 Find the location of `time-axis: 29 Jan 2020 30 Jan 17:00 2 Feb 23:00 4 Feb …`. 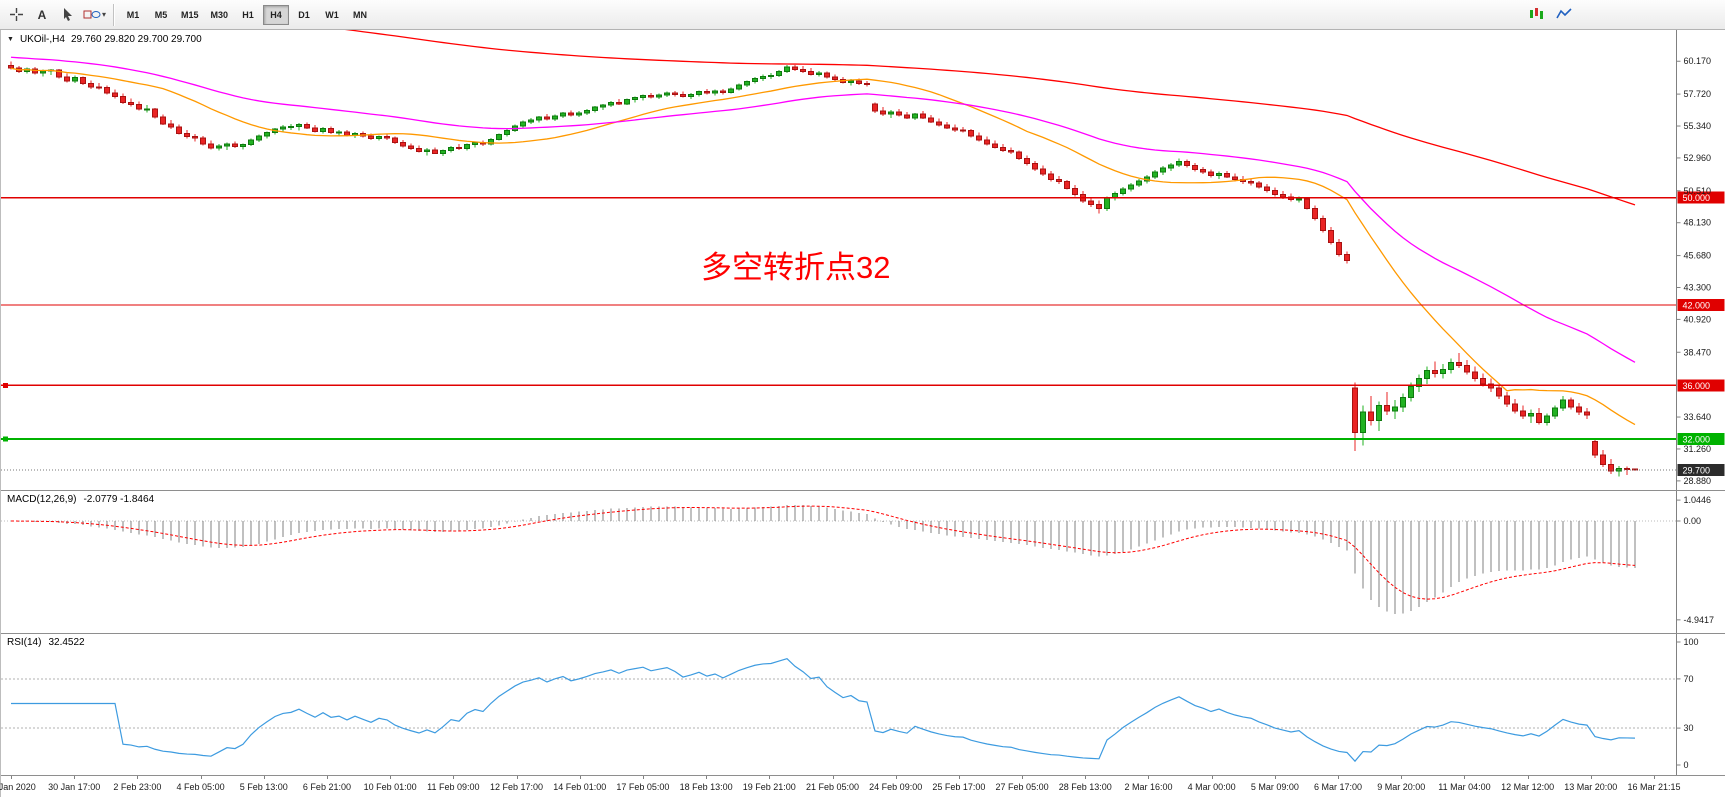

time-axis: 29 Jan 2020 30 Jan 17:00 2 Feb 23:00 4 Feb … is located at coordinates (862, 786).